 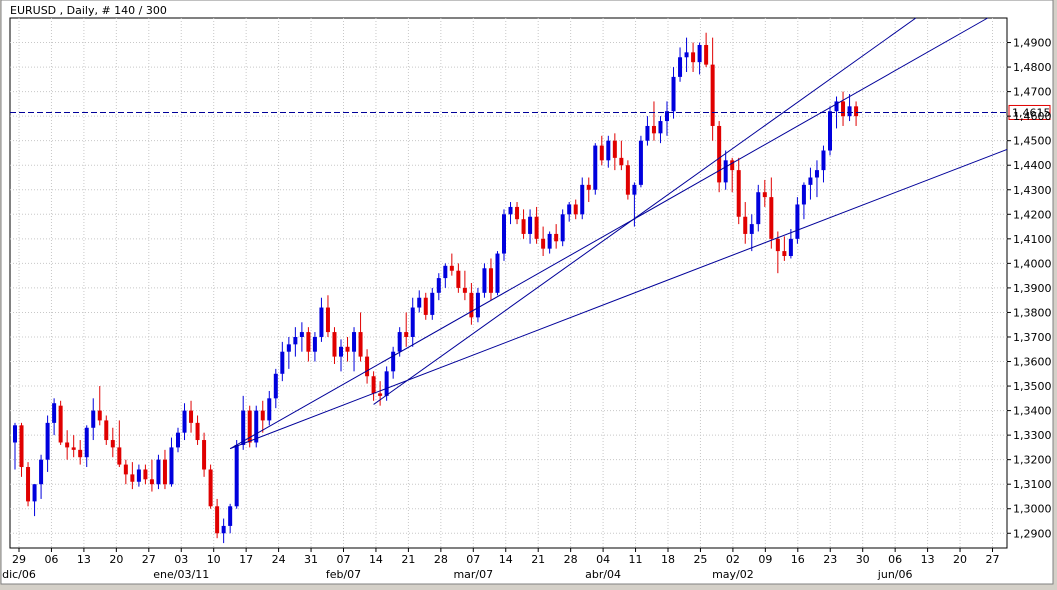 What do you see at coordinates (863, 559) in the screenshot?
I see `x-tick-label: 30` at bounding box center [863, 559].